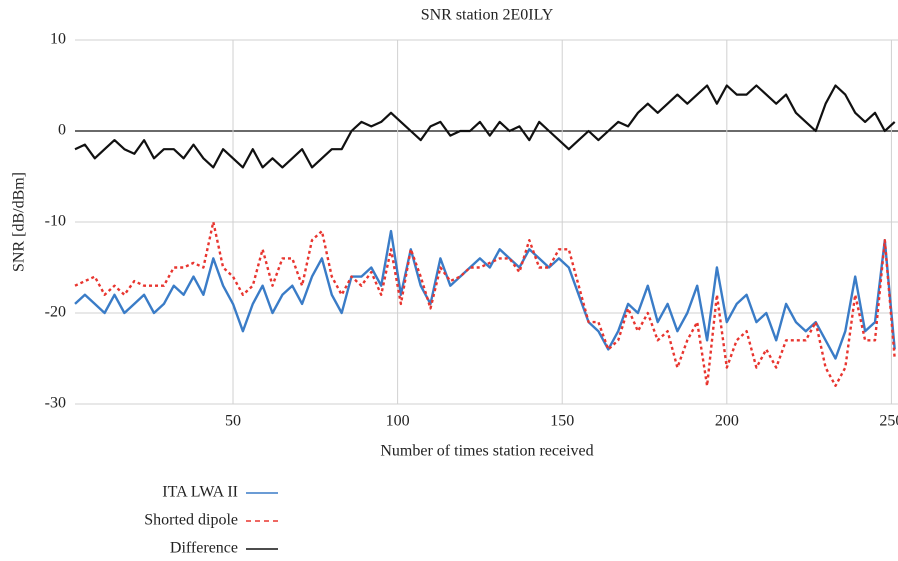 The width and height of the screenshot is (898, 561). What do you see at coordinates (62, 130) in the screenshot?
I see `y-tick-label: 0` at bounding box center [62, 130].